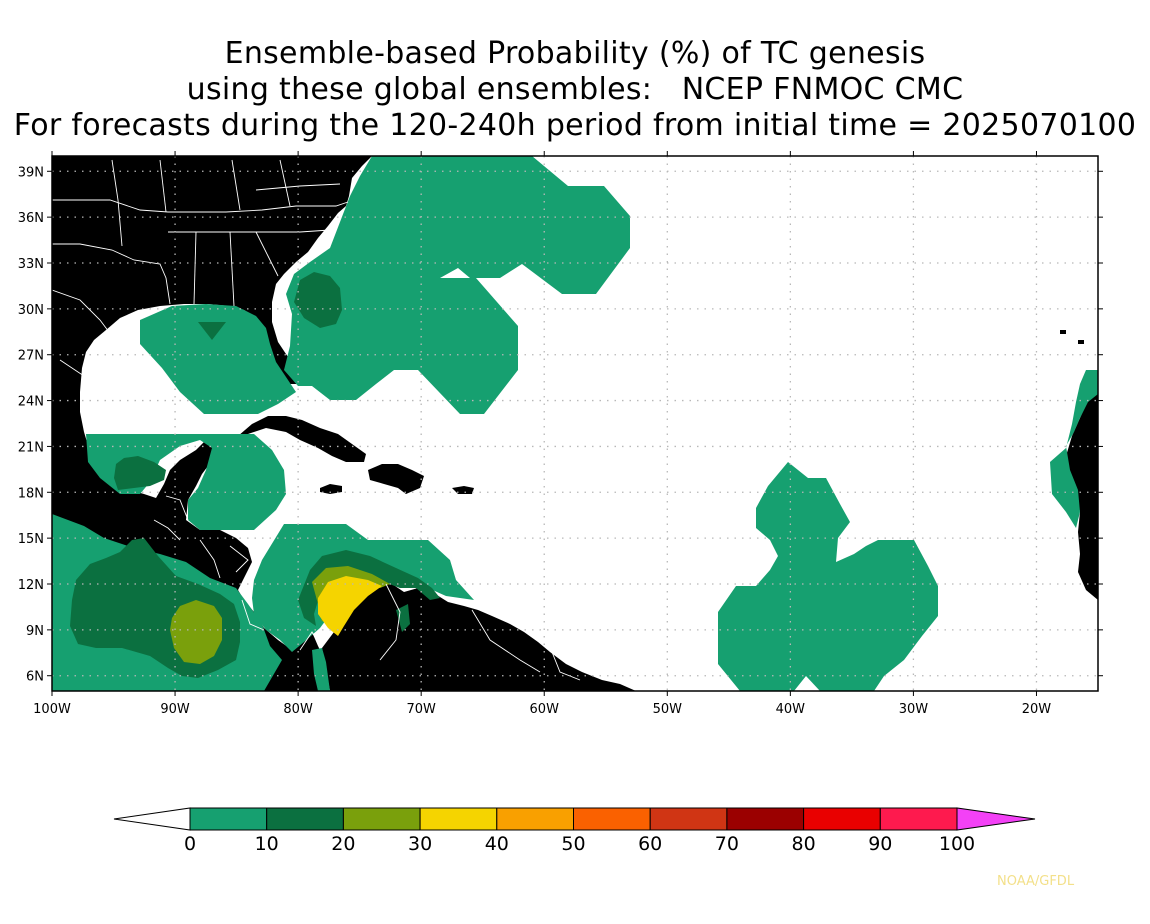 The height and width of the screenshot is (924, 1150). Describe the element at coordinates (421, 709) in the screenshot. I see `lon-tick-label: 70W` at that location.